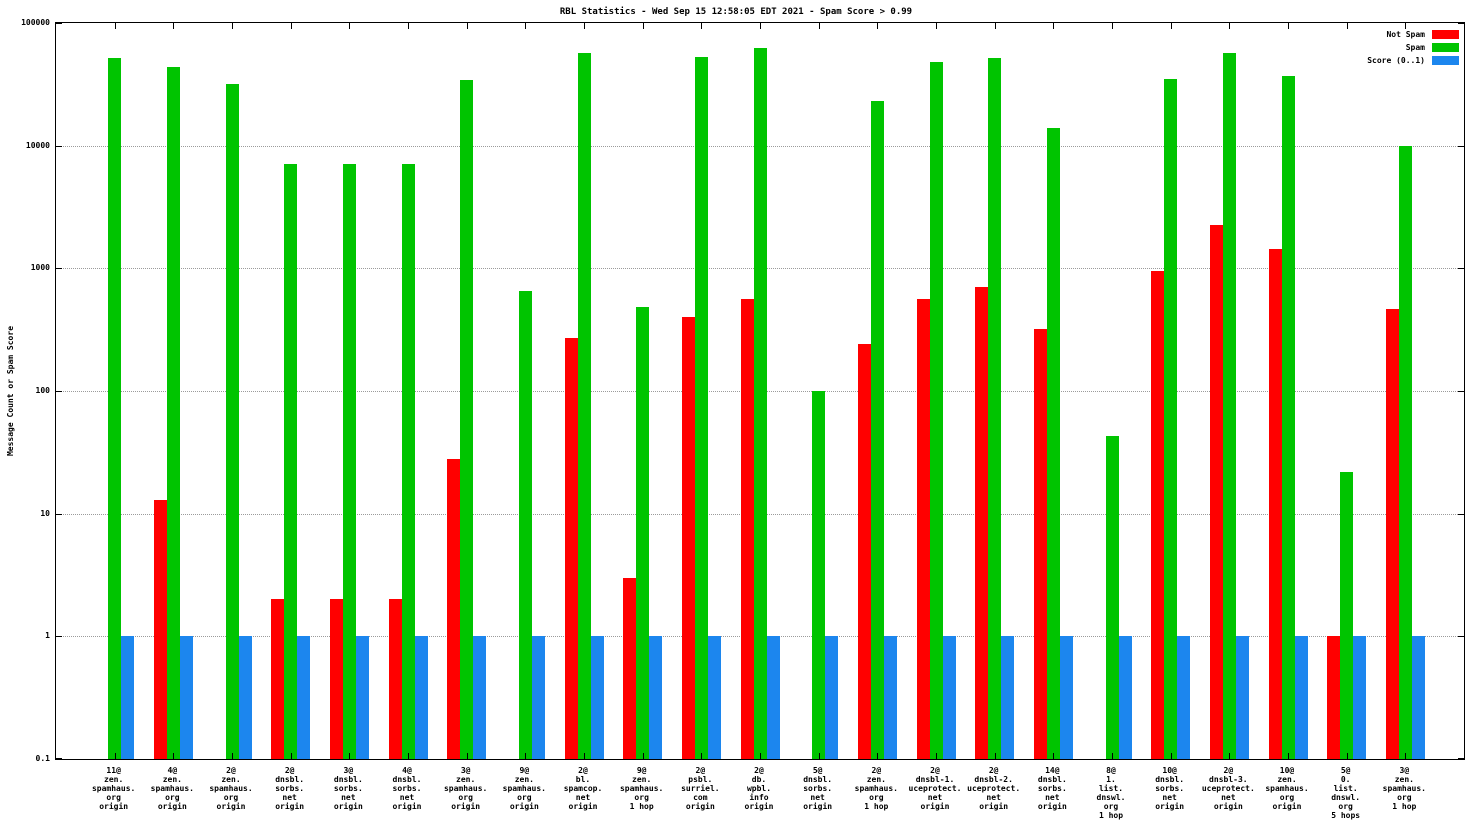  What do you see at coordinates (1228, 788) in the screenshot?
I see `x-category-label: 2@ dnsbl-3. uceprotect. net origin` at bounding box center [1228, 788].